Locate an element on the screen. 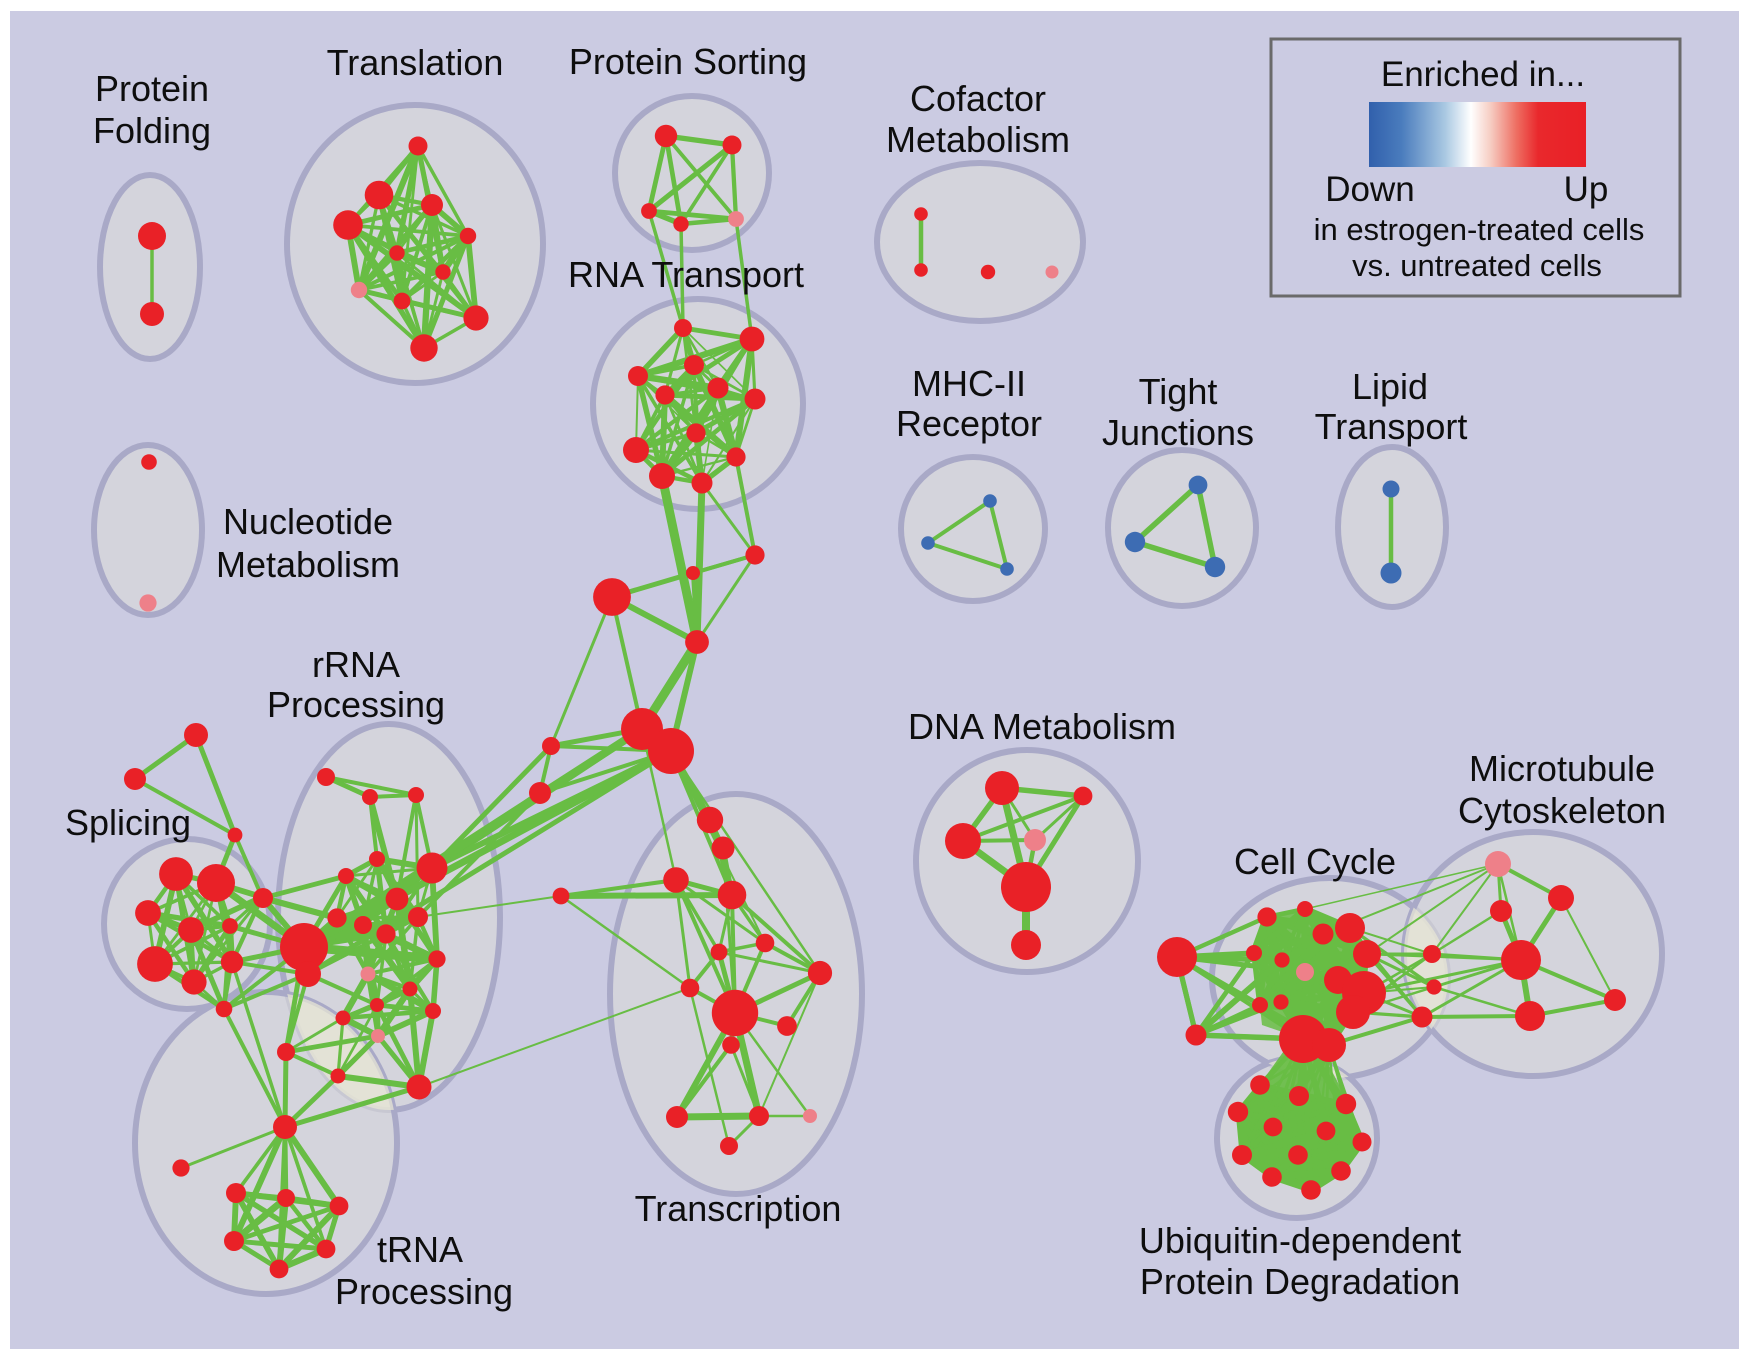  svg-text: rRNA is located at coordinates (356, 664).